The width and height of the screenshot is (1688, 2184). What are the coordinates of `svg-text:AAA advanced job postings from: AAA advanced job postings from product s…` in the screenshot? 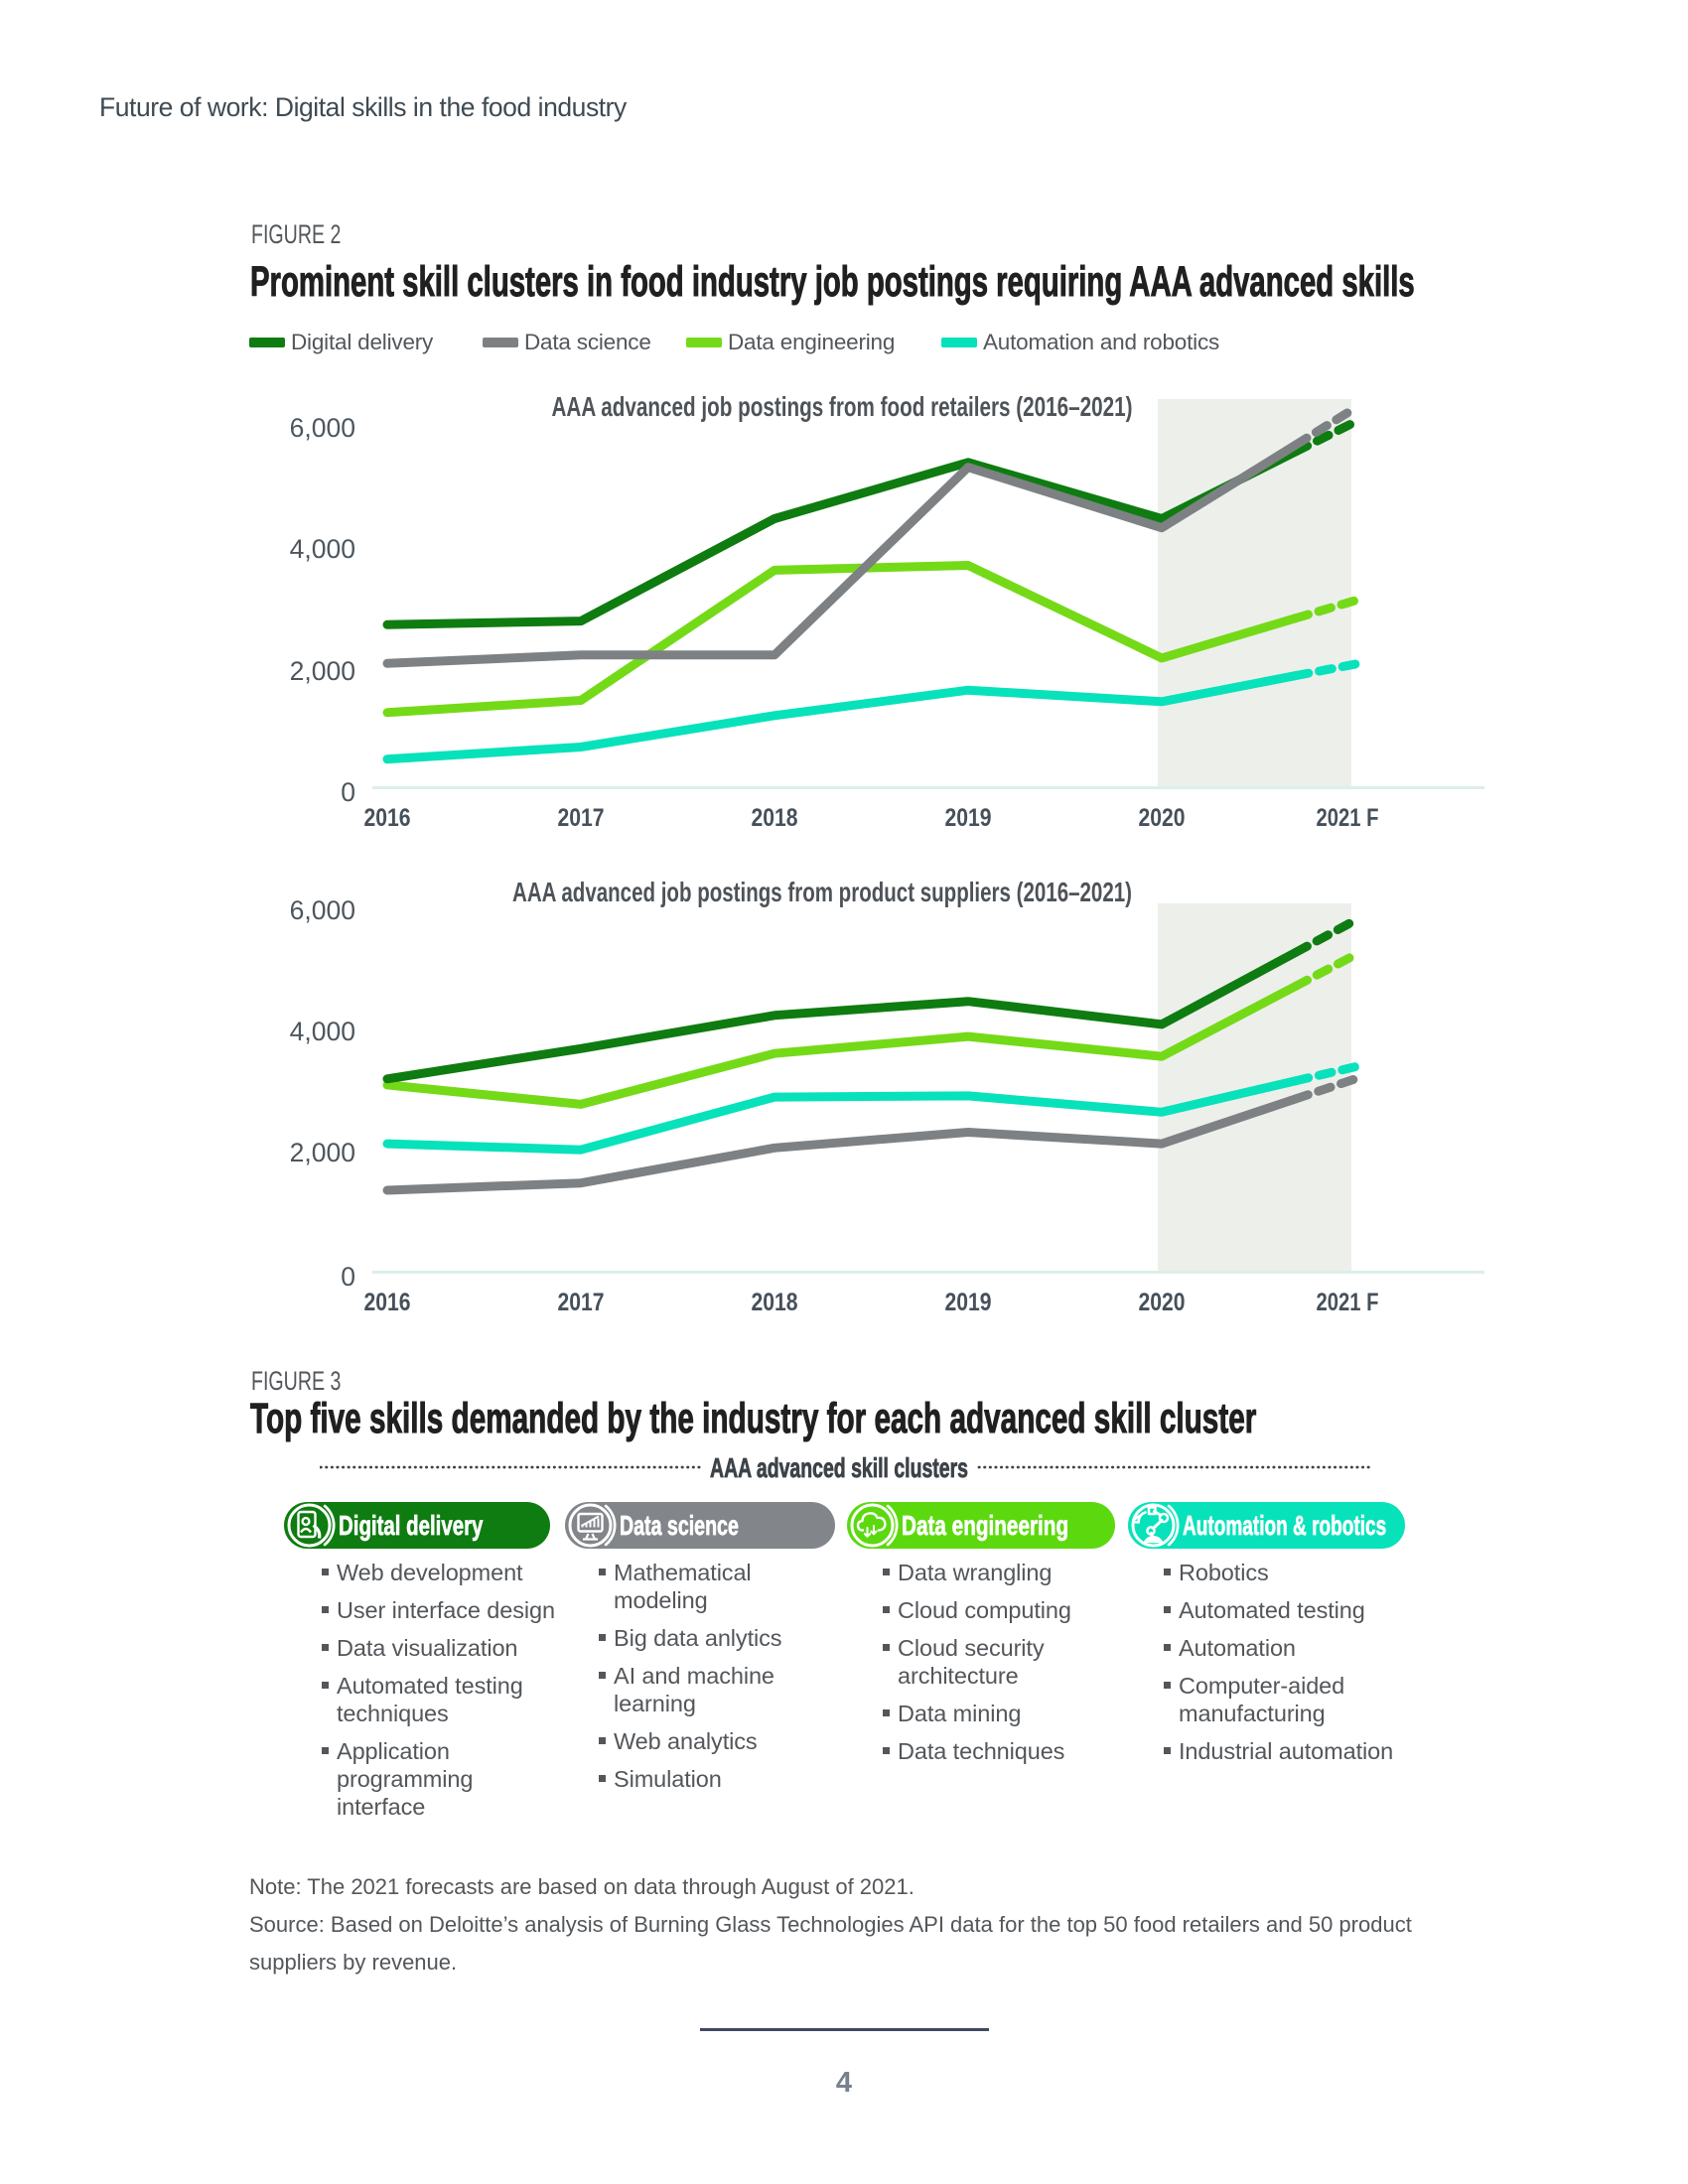 It's located at (822, 892).